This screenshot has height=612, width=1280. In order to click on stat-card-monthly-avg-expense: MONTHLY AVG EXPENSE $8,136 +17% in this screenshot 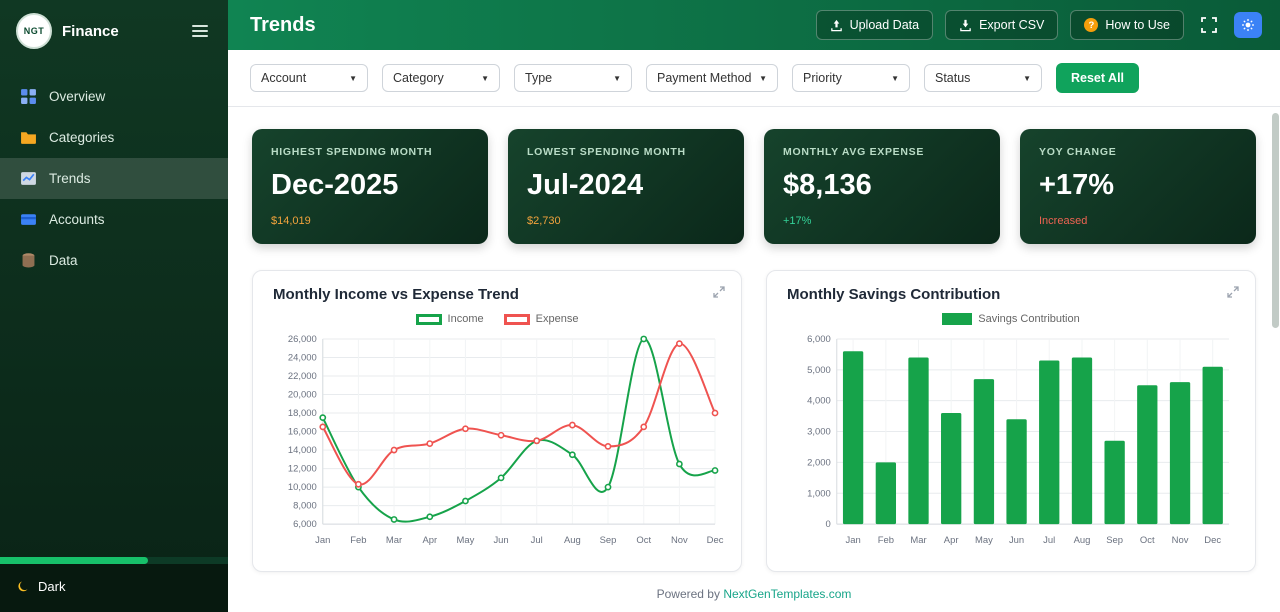, I will do `click(882, 186)`.